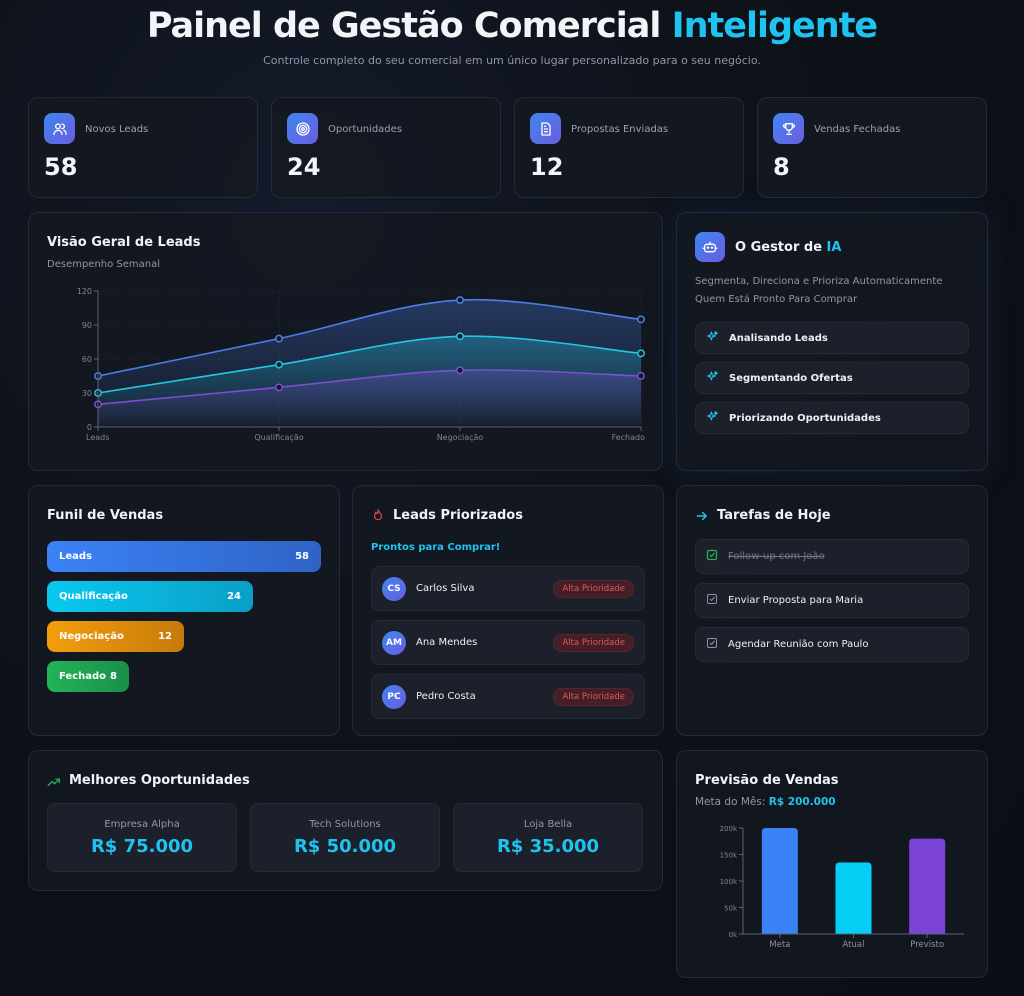  I want to click on trophy-icon, so click(788, 128).